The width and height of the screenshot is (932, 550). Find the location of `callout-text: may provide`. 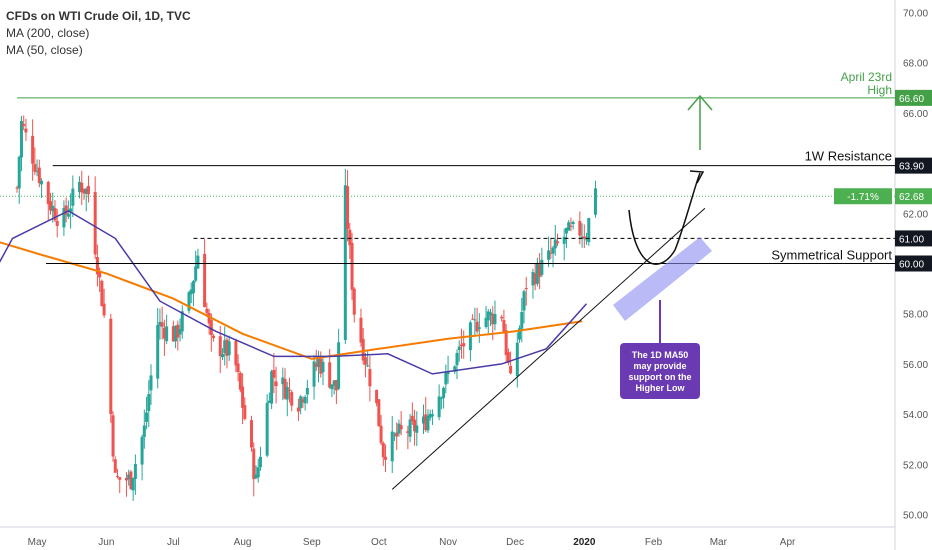

callout-text: may provide is located at coordinates (659, 366).